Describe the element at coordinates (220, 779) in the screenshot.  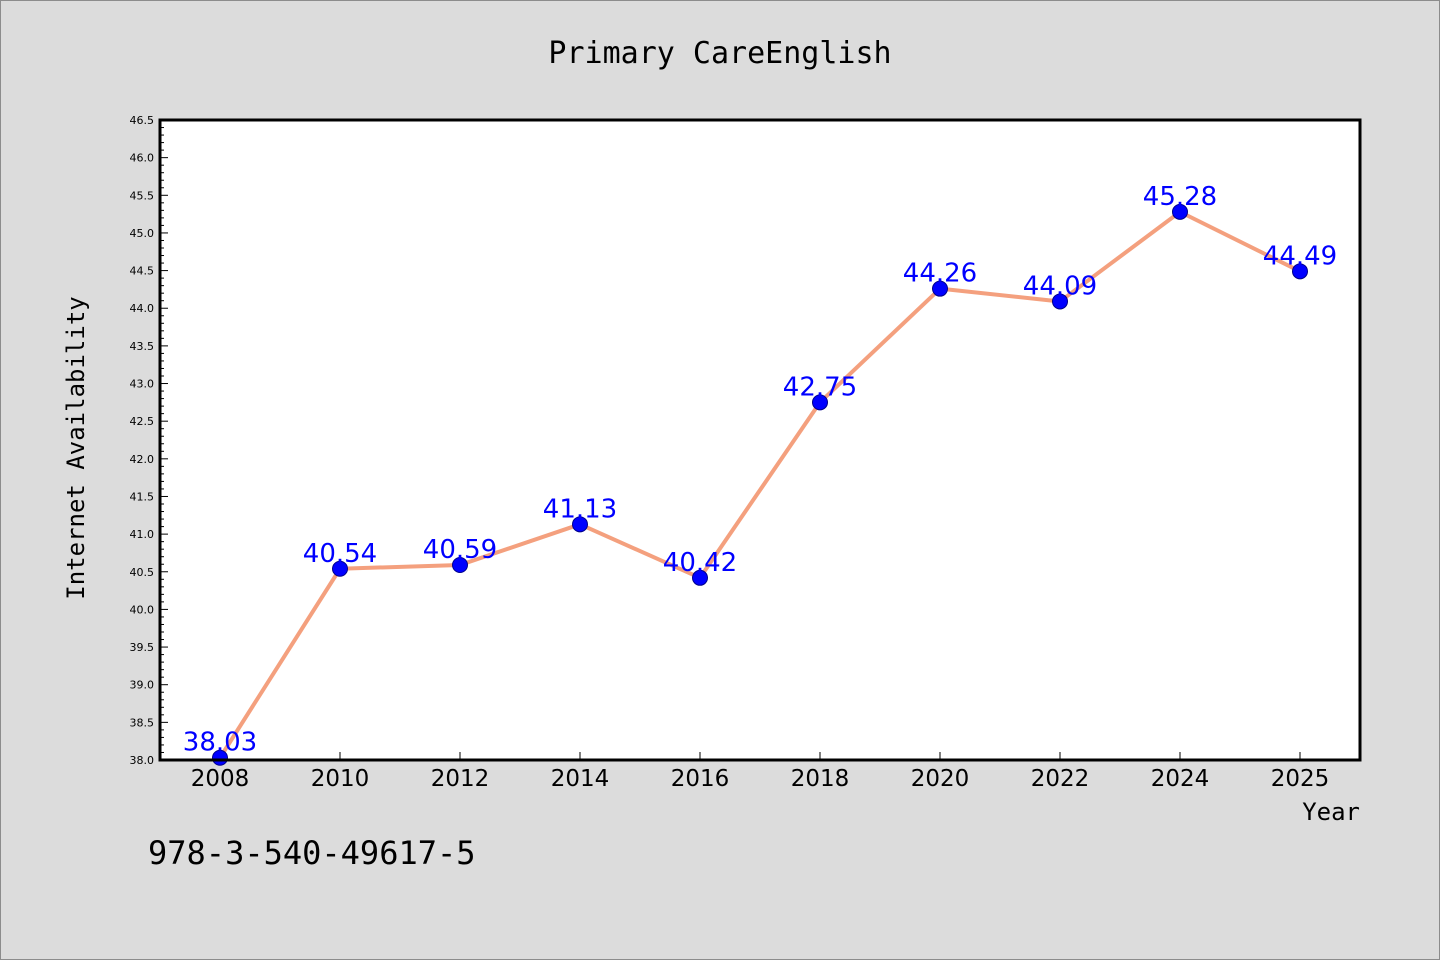
I see `x-tick-label: 2008` at that location.